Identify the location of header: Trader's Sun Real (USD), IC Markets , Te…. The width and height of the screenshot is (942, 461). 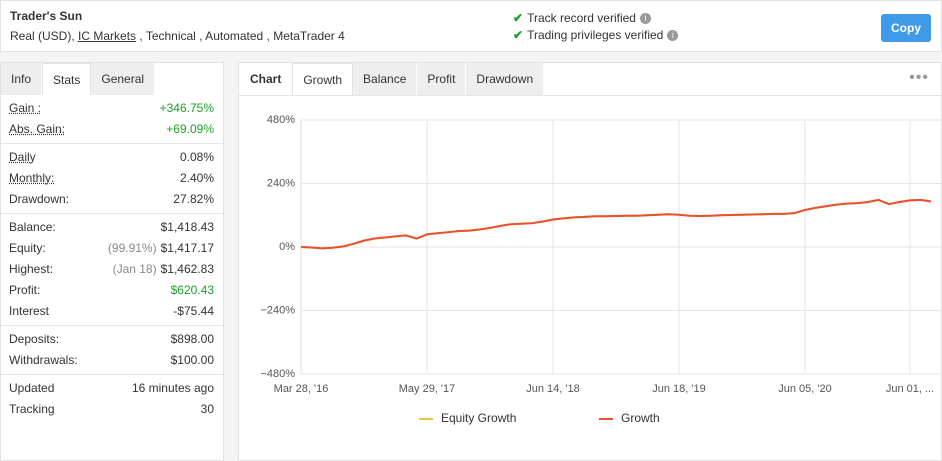
(471, 26).